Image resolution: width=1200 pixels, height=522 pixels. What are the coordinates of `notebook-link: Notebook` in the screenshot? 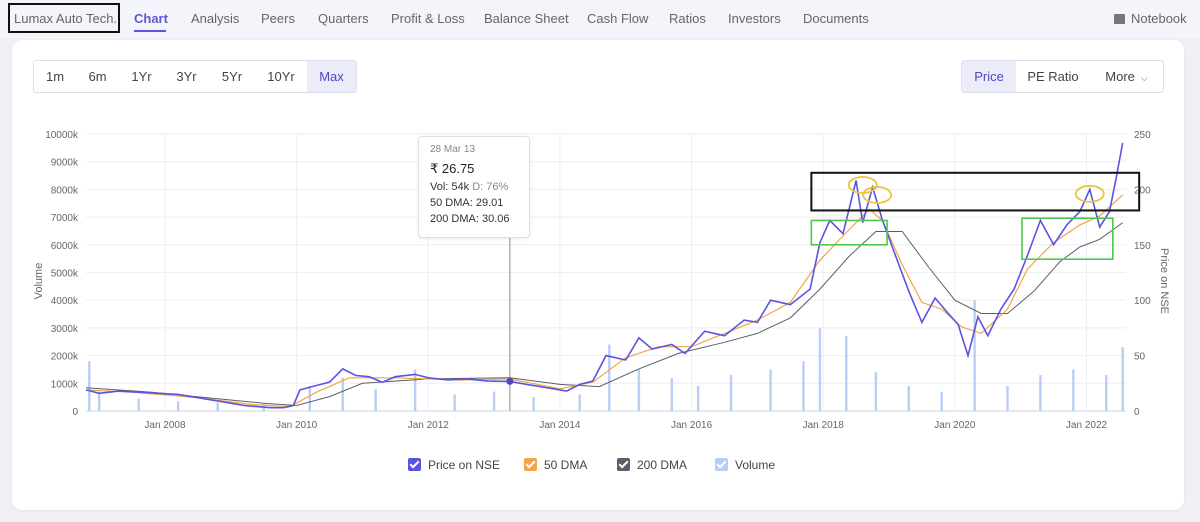 It's located at (1150, 18).